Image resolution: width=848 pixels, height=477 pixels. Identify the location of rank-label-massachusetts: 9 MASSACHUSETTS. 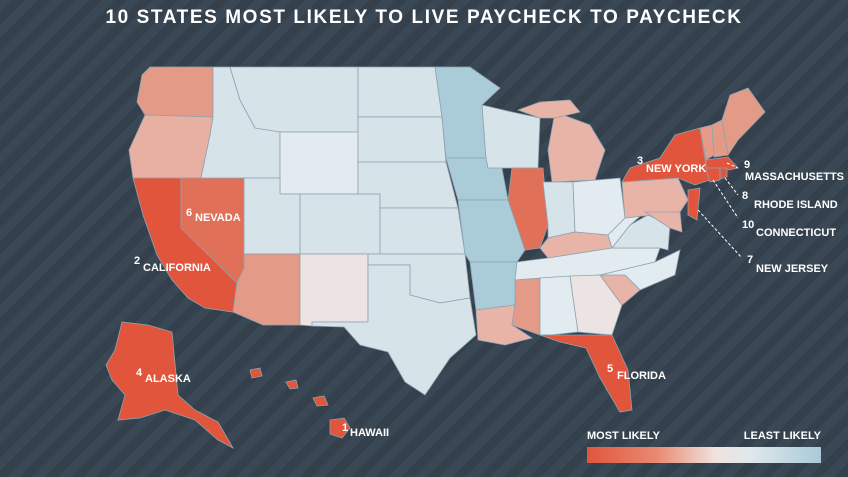
(794, 171).